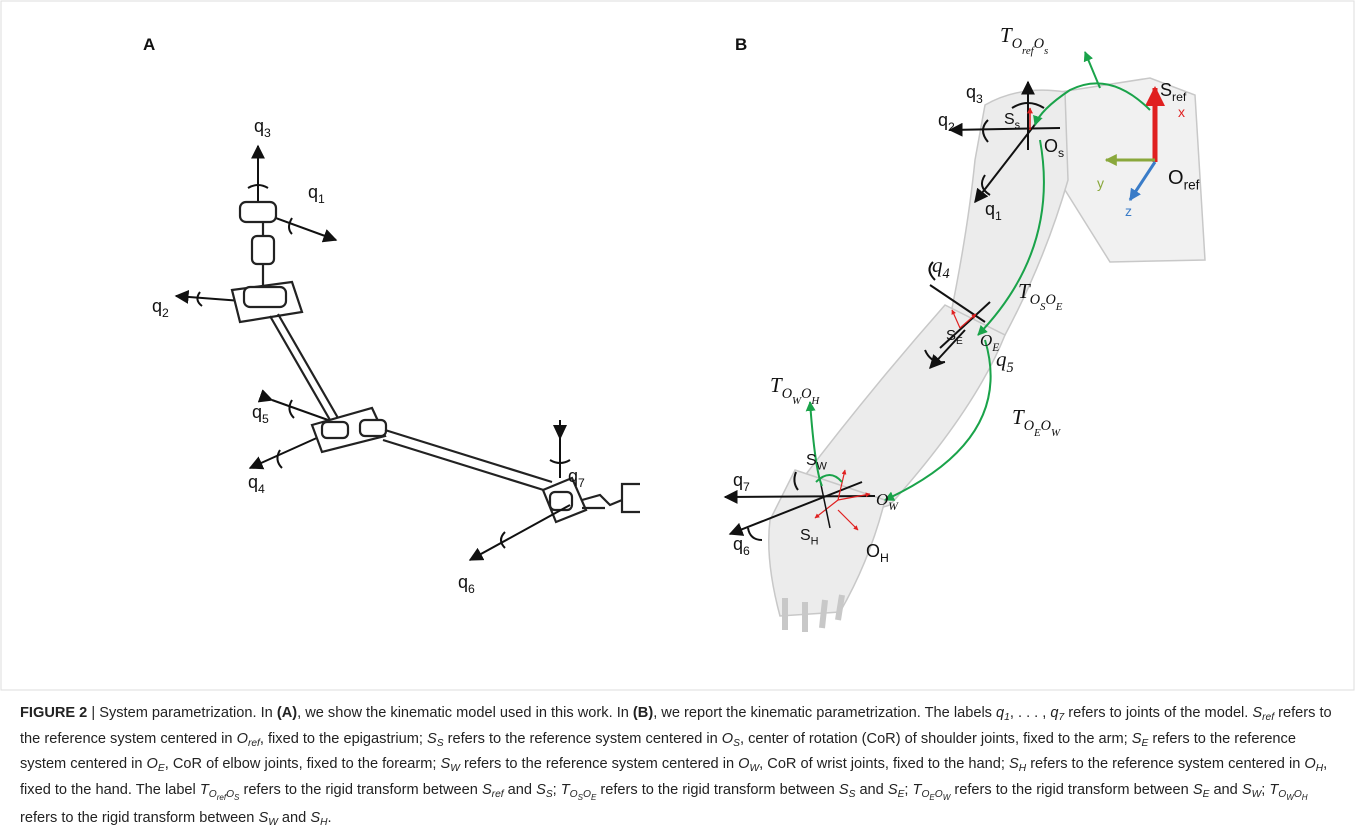 The image size is (1355, 834). What do you see at coordinates (1128, 211) in the screenshot?
I see `axis-label: z` at bounding box center [1128, 211].